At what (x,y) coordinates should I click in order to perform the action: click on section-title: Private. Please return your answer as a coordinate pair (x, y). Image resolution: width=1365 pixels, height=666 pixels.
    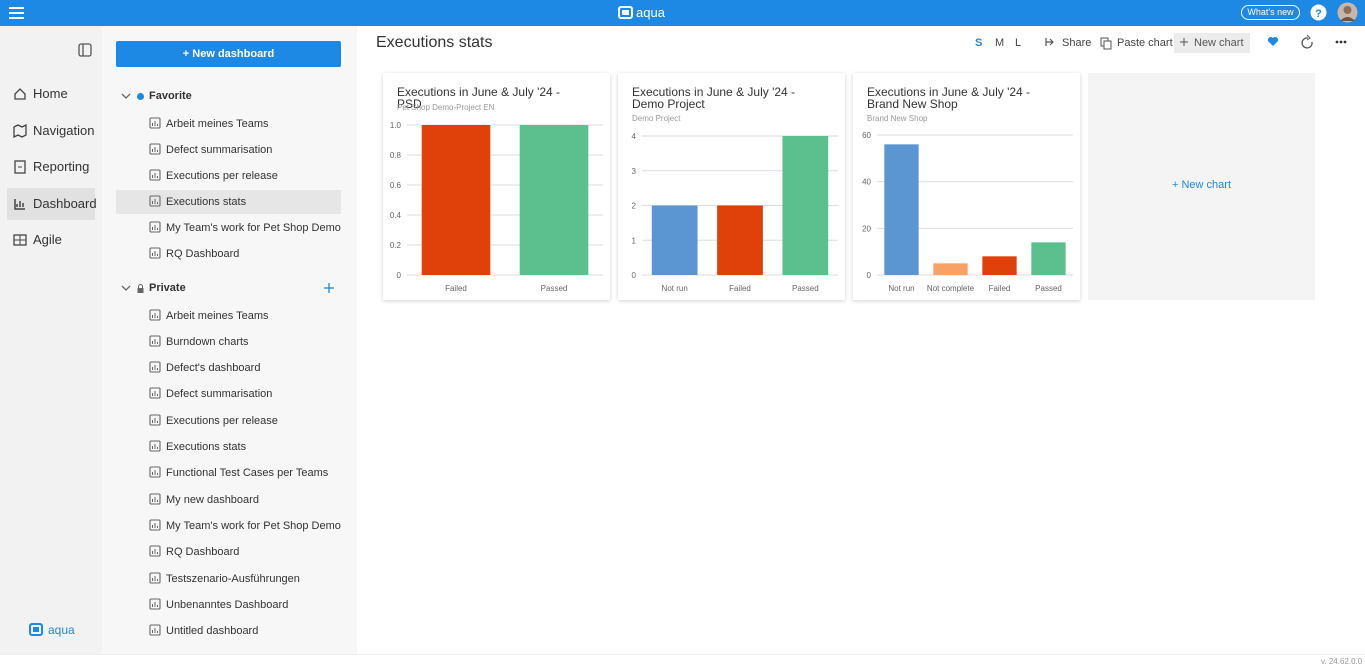
    Looking at the image, I should click on (167, 288).